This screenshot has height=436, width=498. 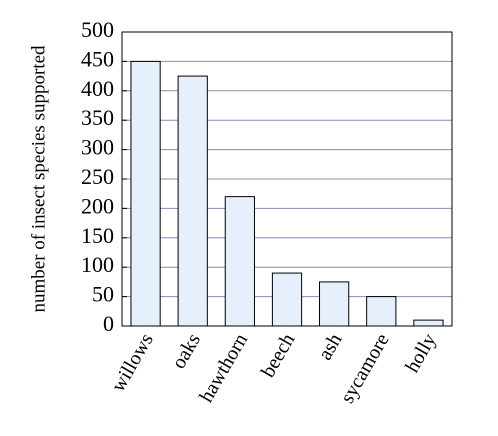 I want to click on x-tick-label: ash, so click(x=330, y=347).